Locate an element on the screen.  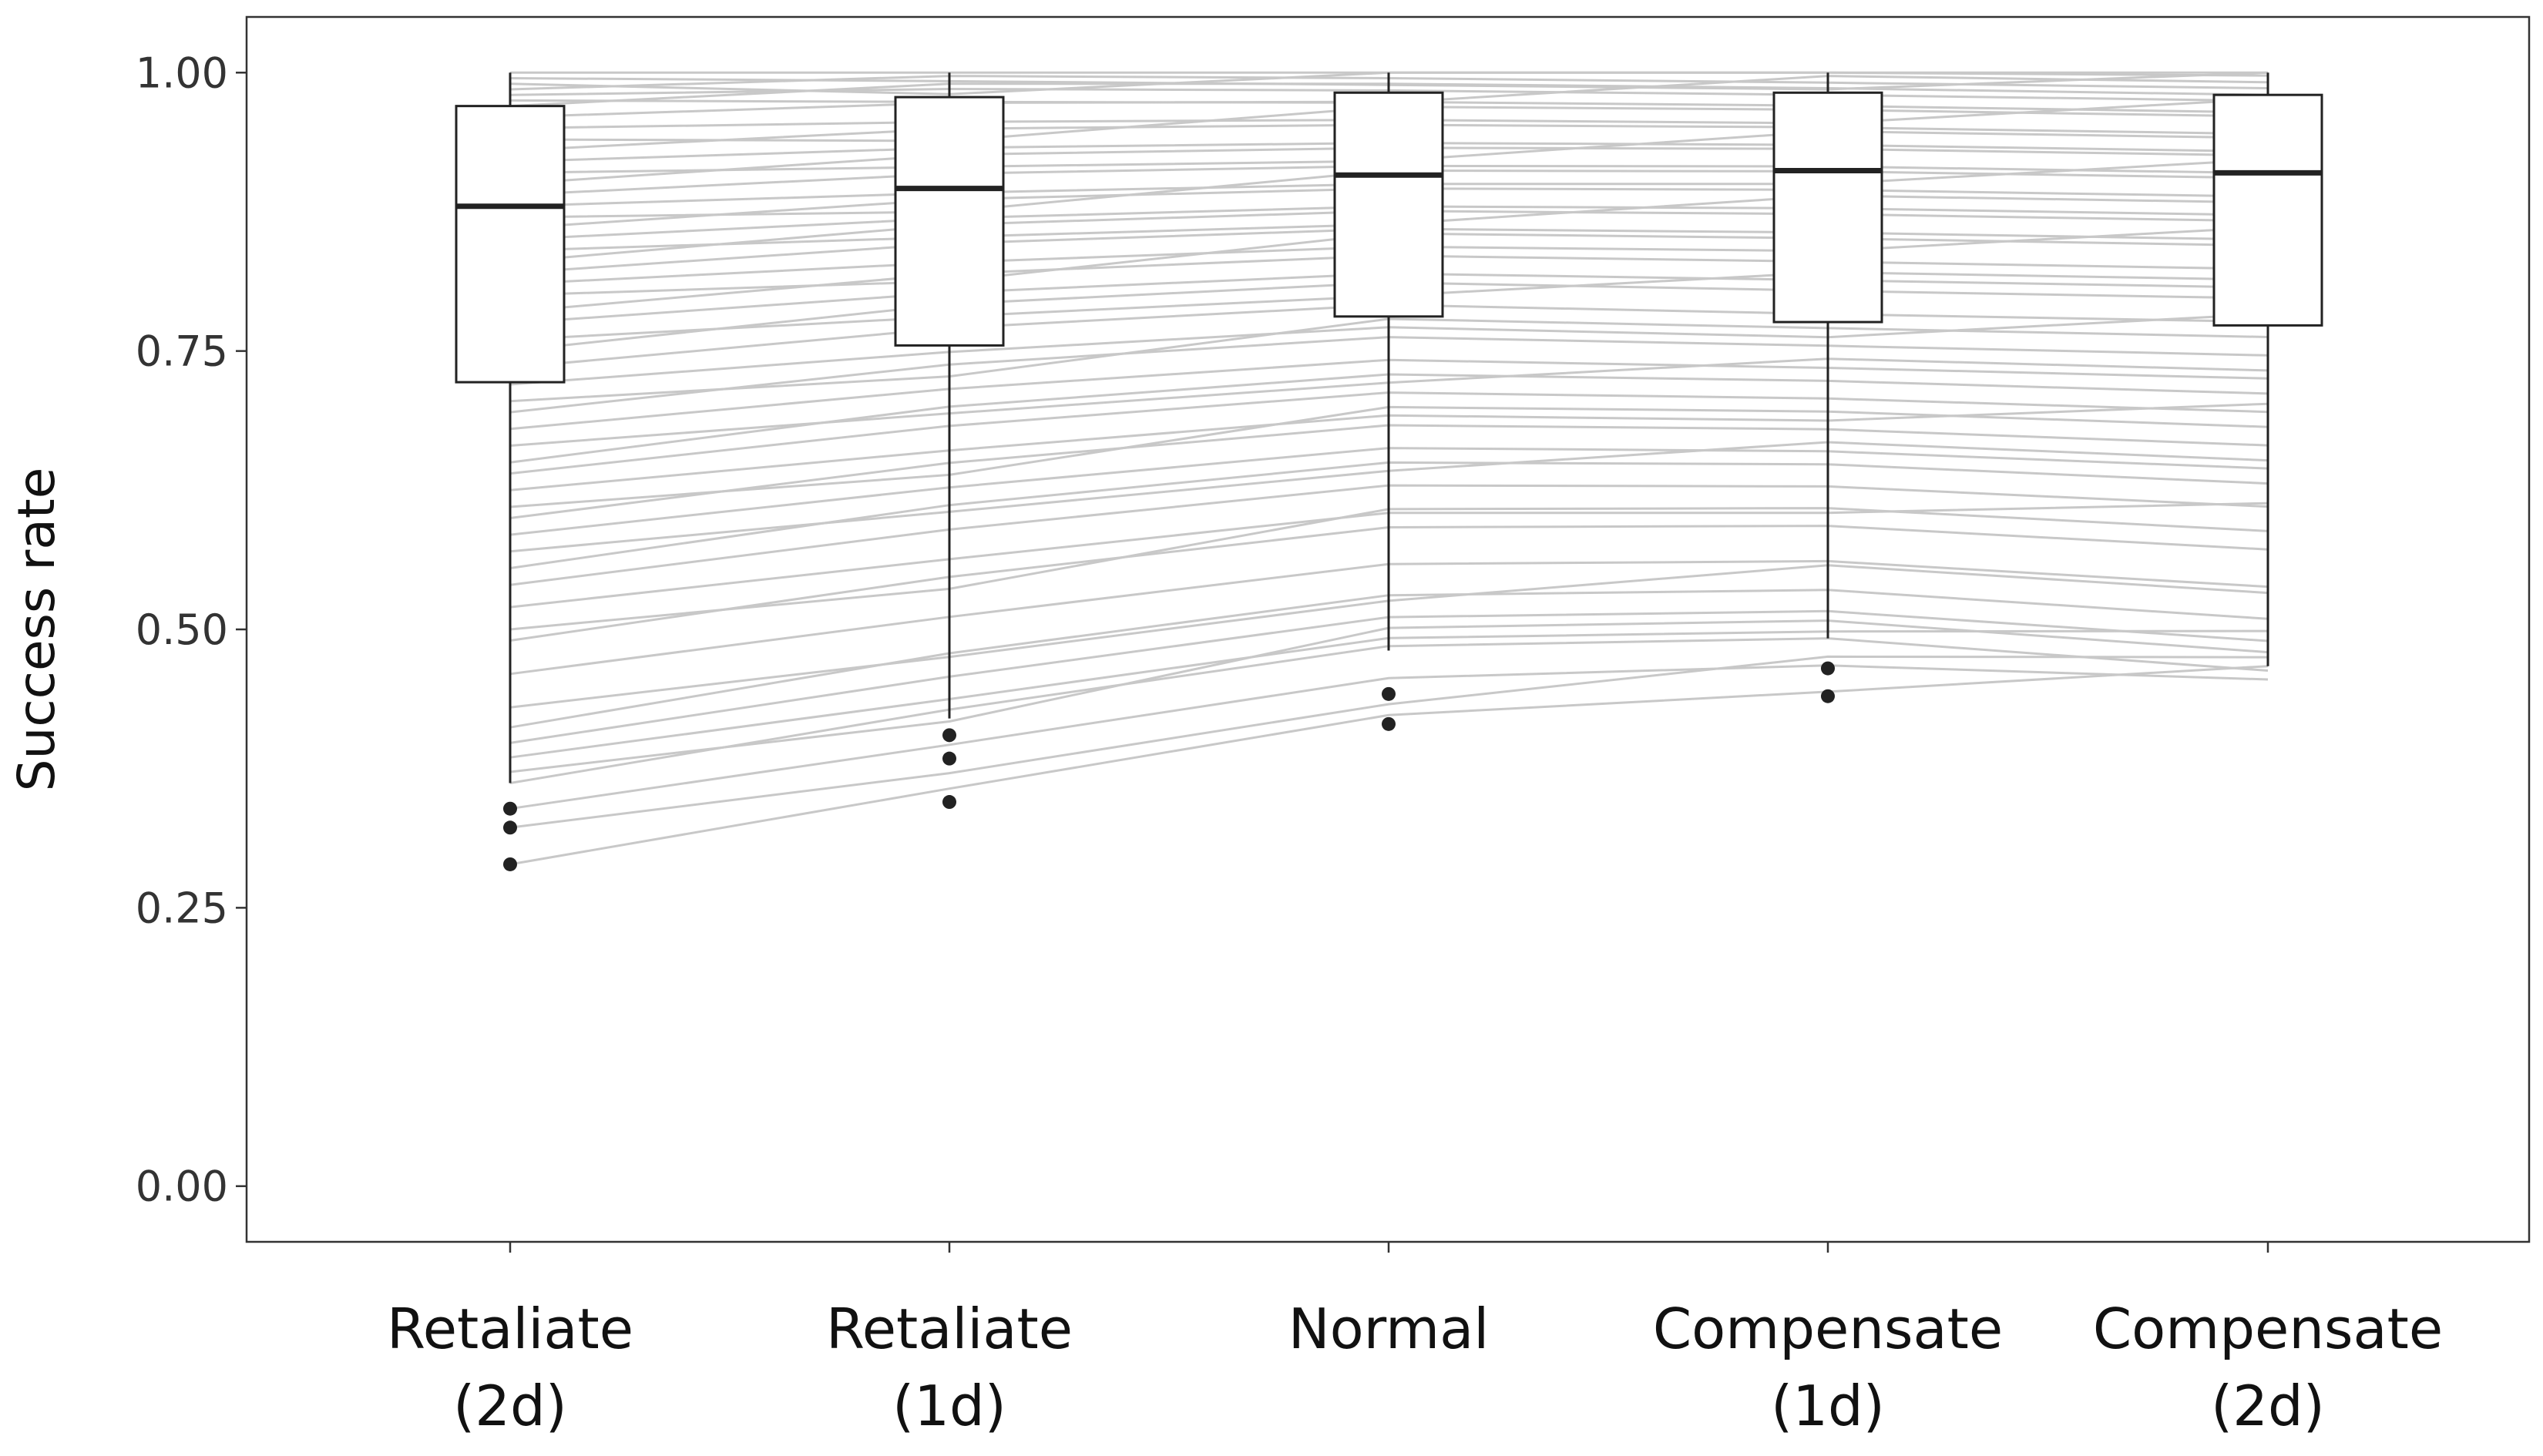
y-tick-label: 0.50 is located at coordinates (182, 630).